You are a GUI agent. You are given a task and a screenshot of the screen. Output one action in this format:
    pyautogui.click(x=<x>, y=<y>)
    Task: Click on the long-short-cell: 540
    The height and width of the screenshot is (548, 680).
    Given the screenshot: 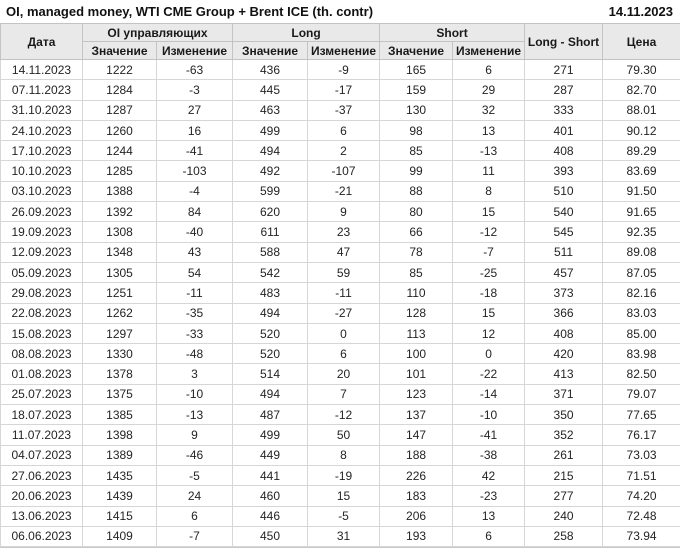 What is the action you would take?
    pyautogui.click(x=564, y=212)
    